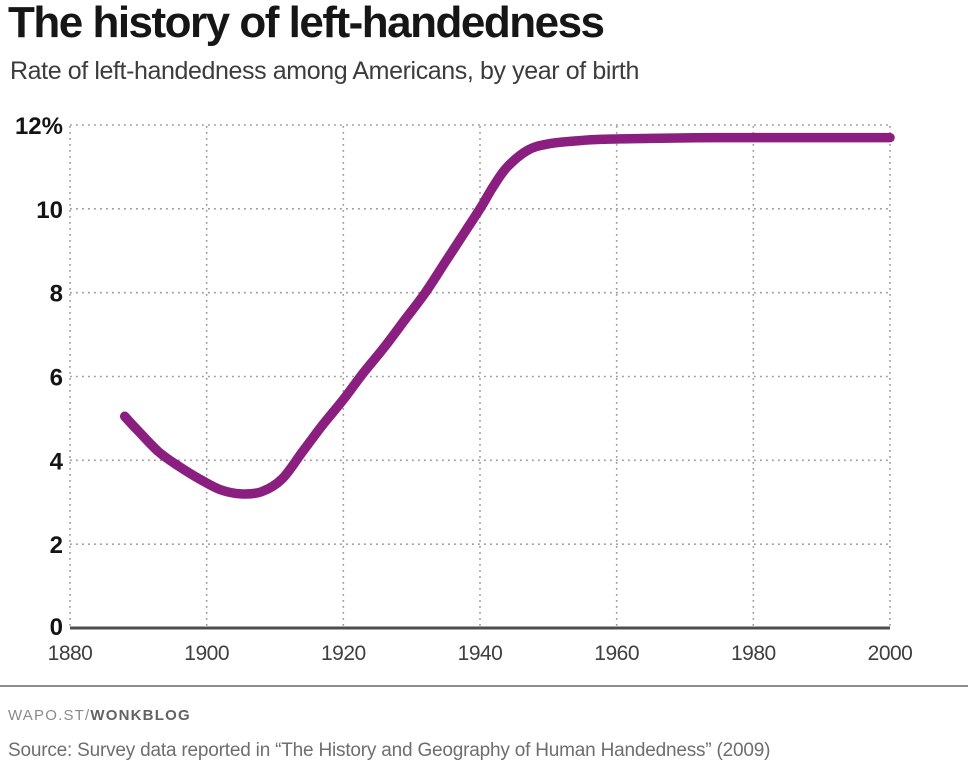  What do you see at coordinates (306, 23) in the screenshot?
I see `page-title: The history of left-handedness` at bounding box center [306, 23].